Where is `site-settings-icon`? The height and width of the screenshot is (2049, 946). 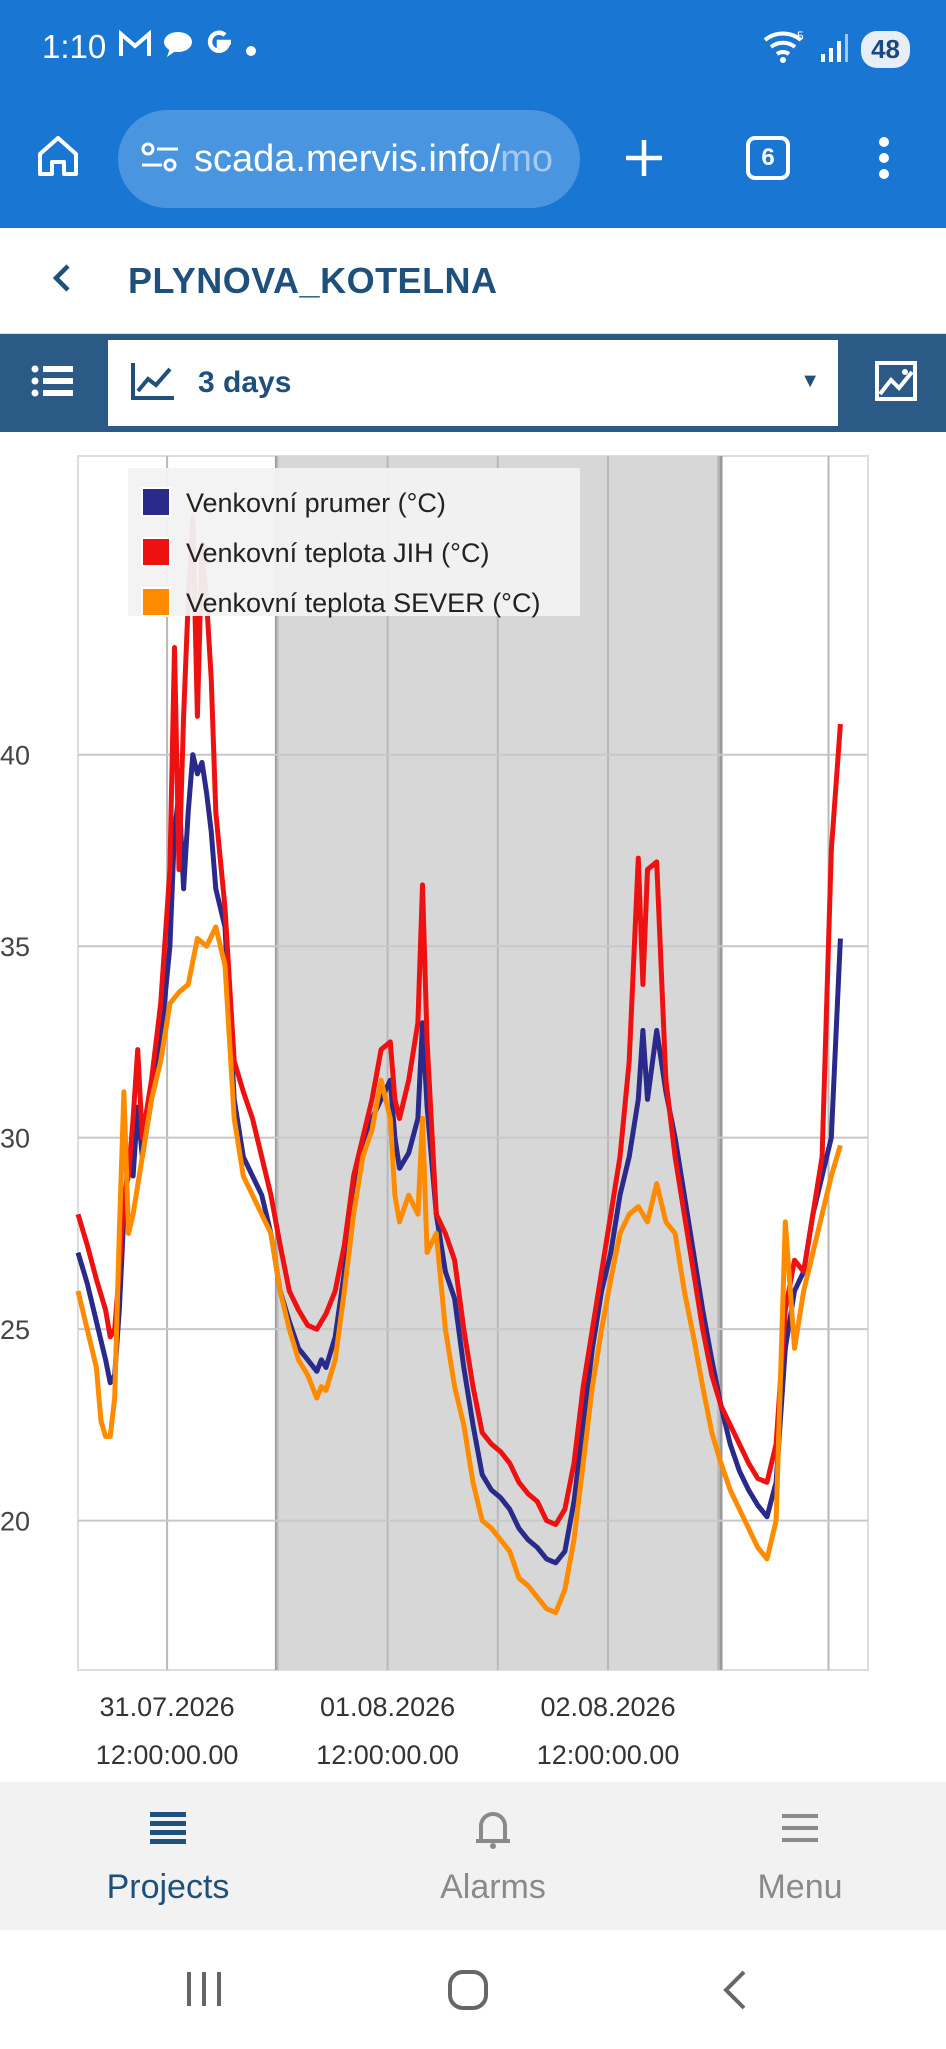 site-settings-icon is located at coordinates (160, 159).